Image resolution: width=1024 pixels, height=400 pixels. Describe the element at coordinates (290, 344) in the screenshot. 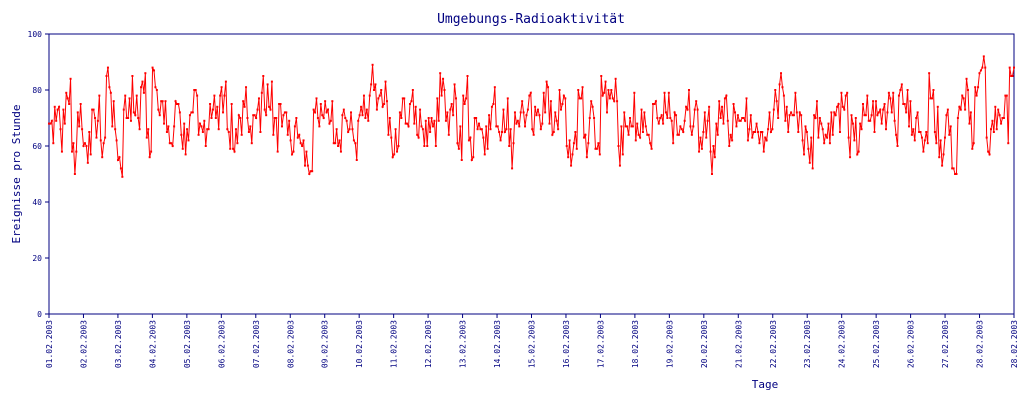

I see `x-tick-label: 08.02.2003` at that location.